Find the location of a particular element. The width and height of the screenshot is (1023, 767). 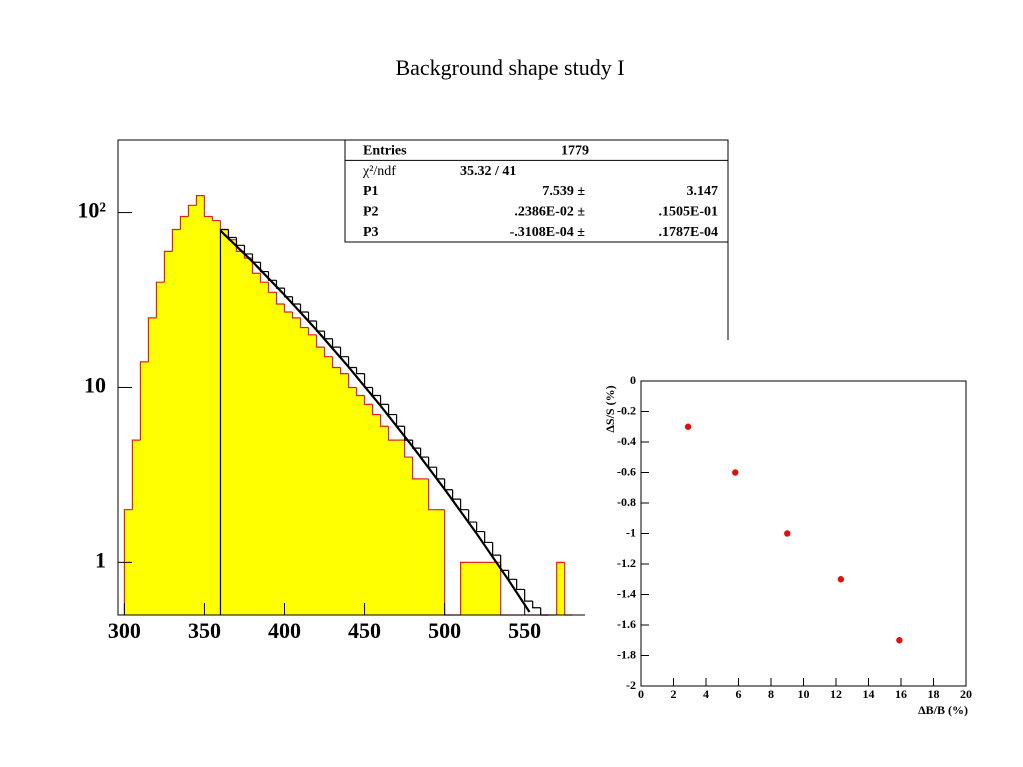

y-tick-label: -0.2 is located at coordinates (626, 410).